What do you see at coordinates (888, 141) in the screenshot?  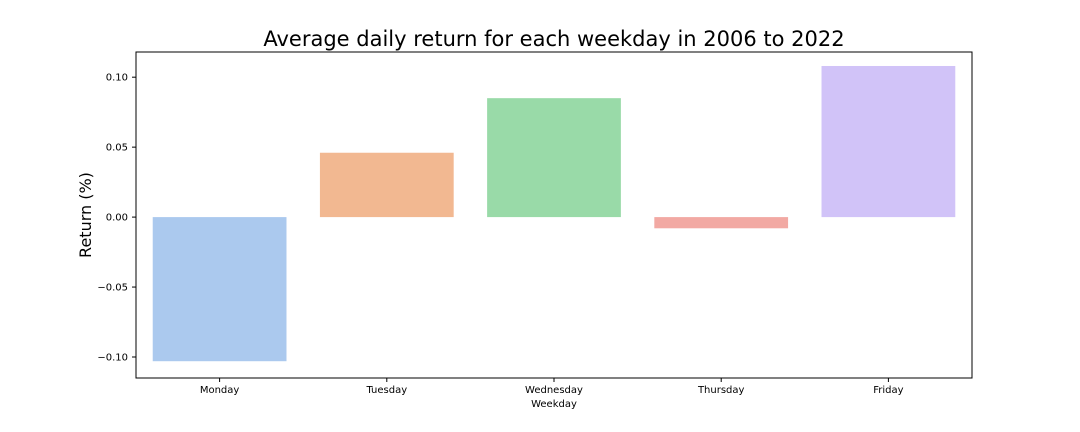 I see `bar-friday` at bounding box center [888, 141].